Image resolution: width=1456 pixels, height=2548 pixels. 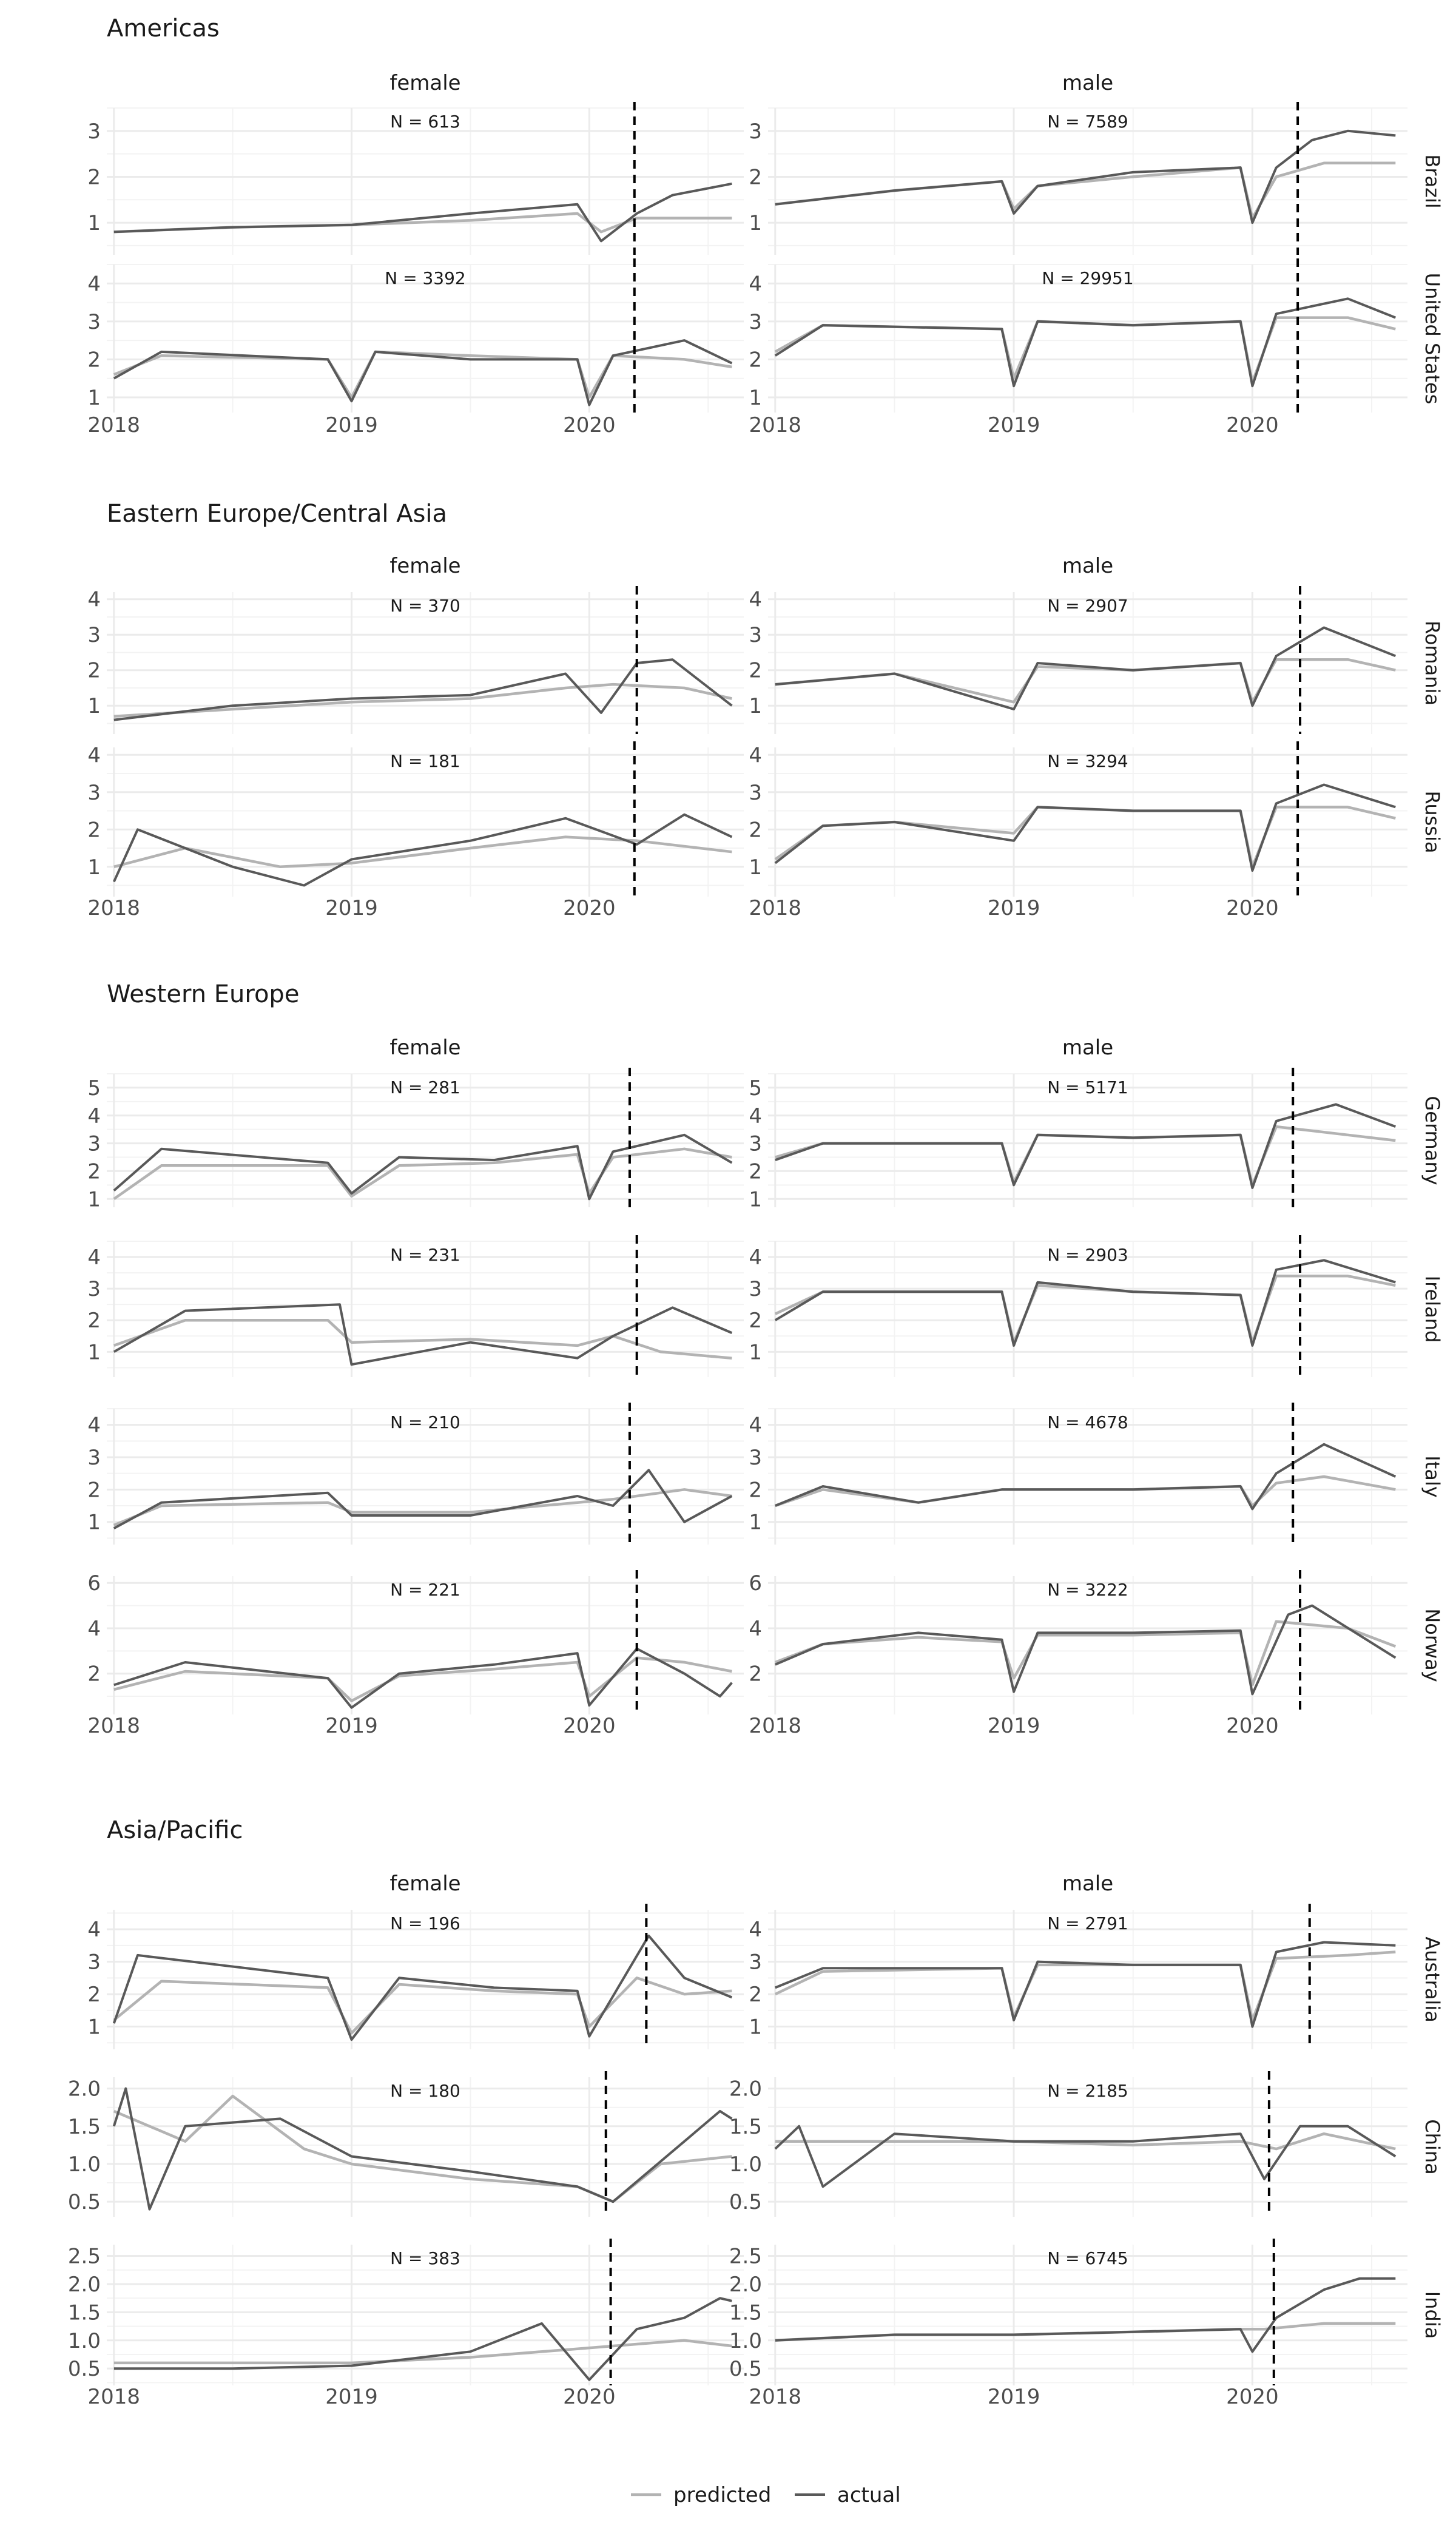 I want to click on panel-india-female, so click(x=425, y=2312).